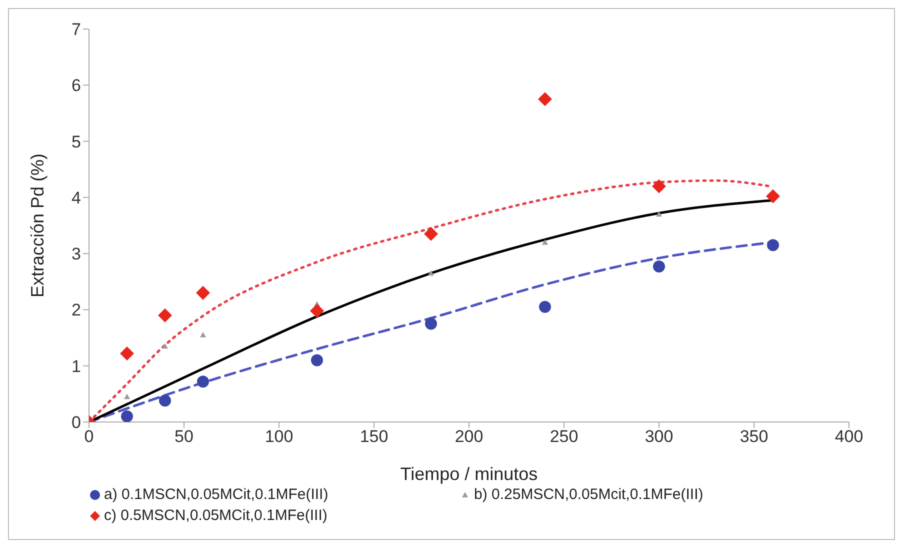 The width and height of the screenshot is (903, 547). Describe the element at coordinates (76, 254) in the screenshot. I see `y-tick-label: 3` at that location.